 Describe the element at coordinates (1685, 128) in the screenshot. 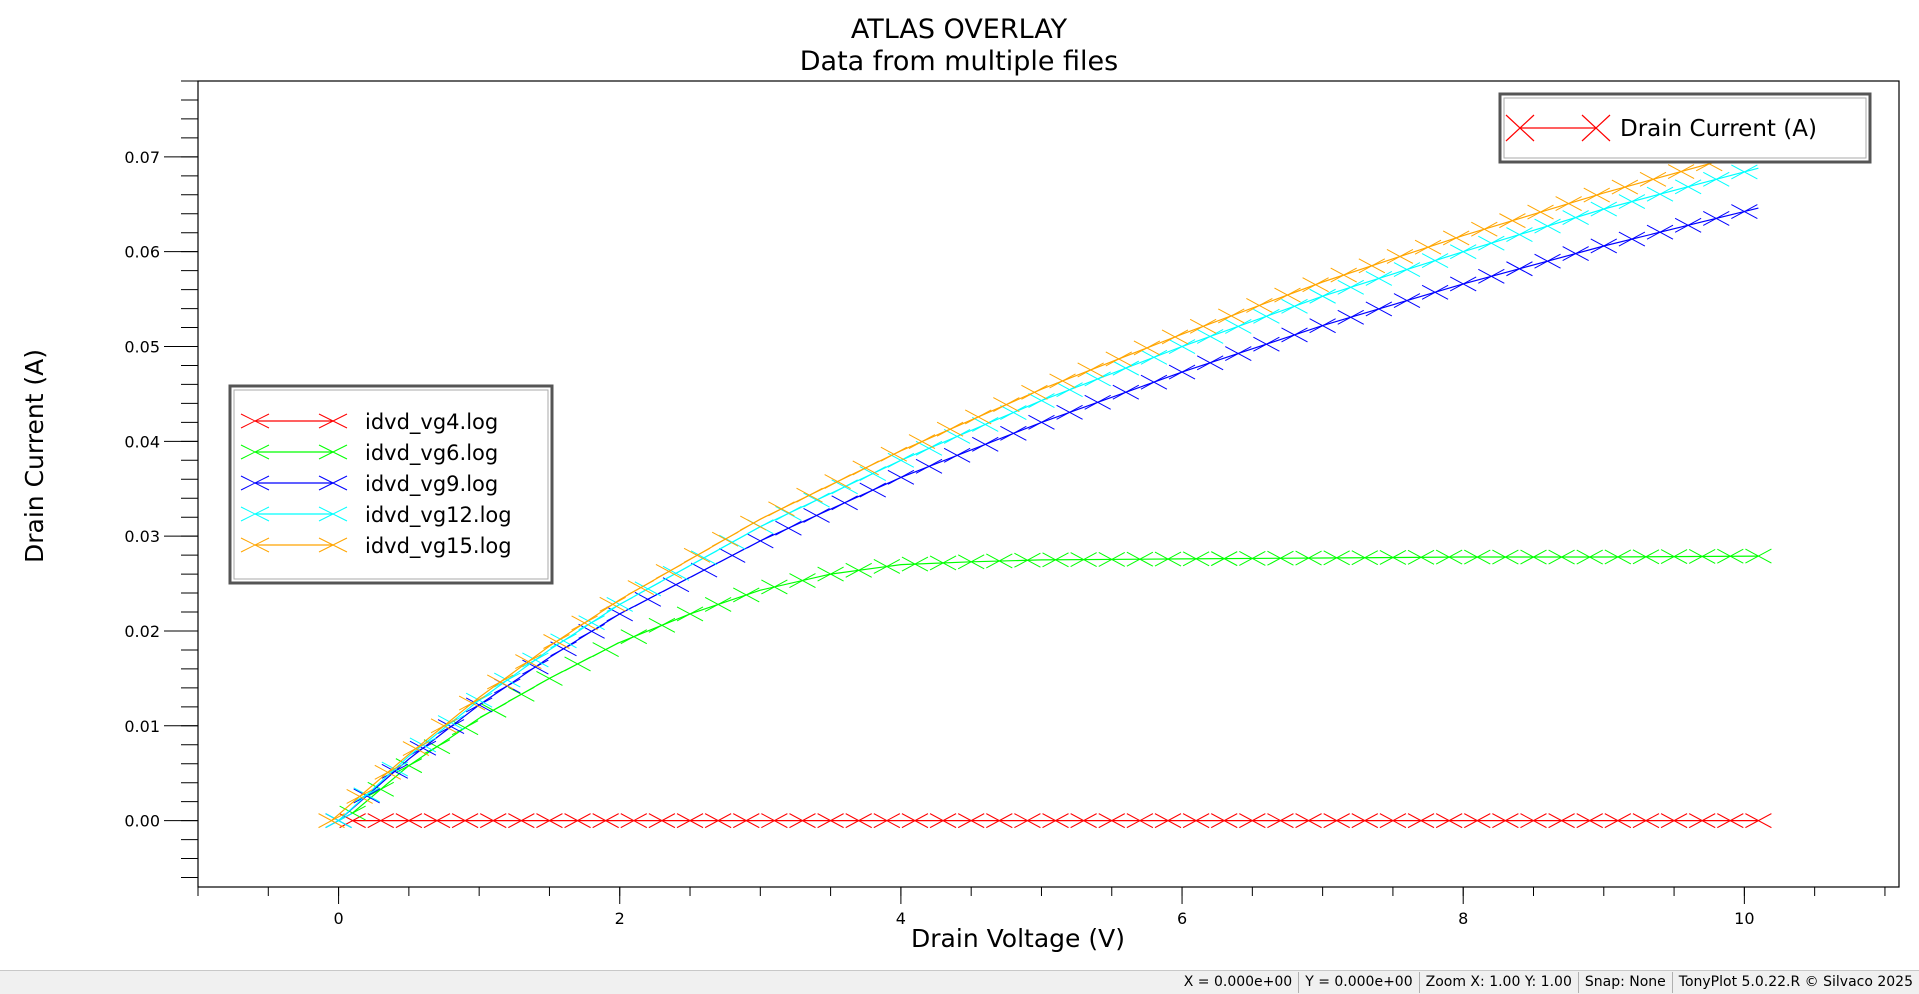

I see `quantity-legend: Drain Current (A)` at that location.